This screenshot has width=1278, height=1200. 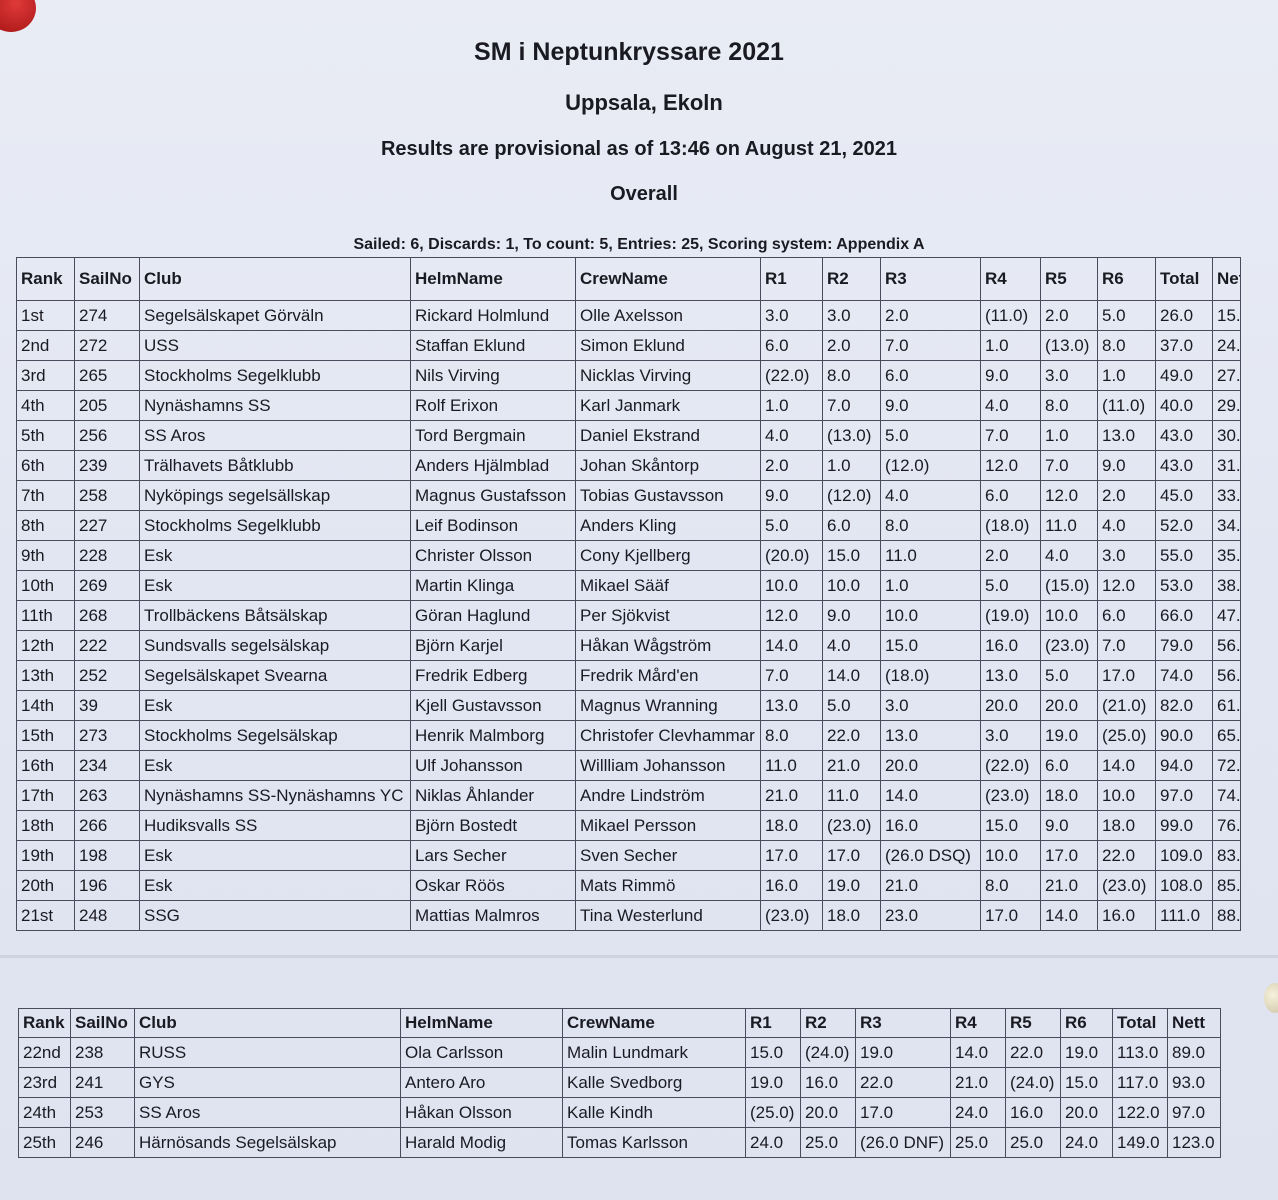 What do you see at coordinates (1010, 495) in the screenshot?
I see `cell-r4: 6.0` at bounding box center [1010, 495].